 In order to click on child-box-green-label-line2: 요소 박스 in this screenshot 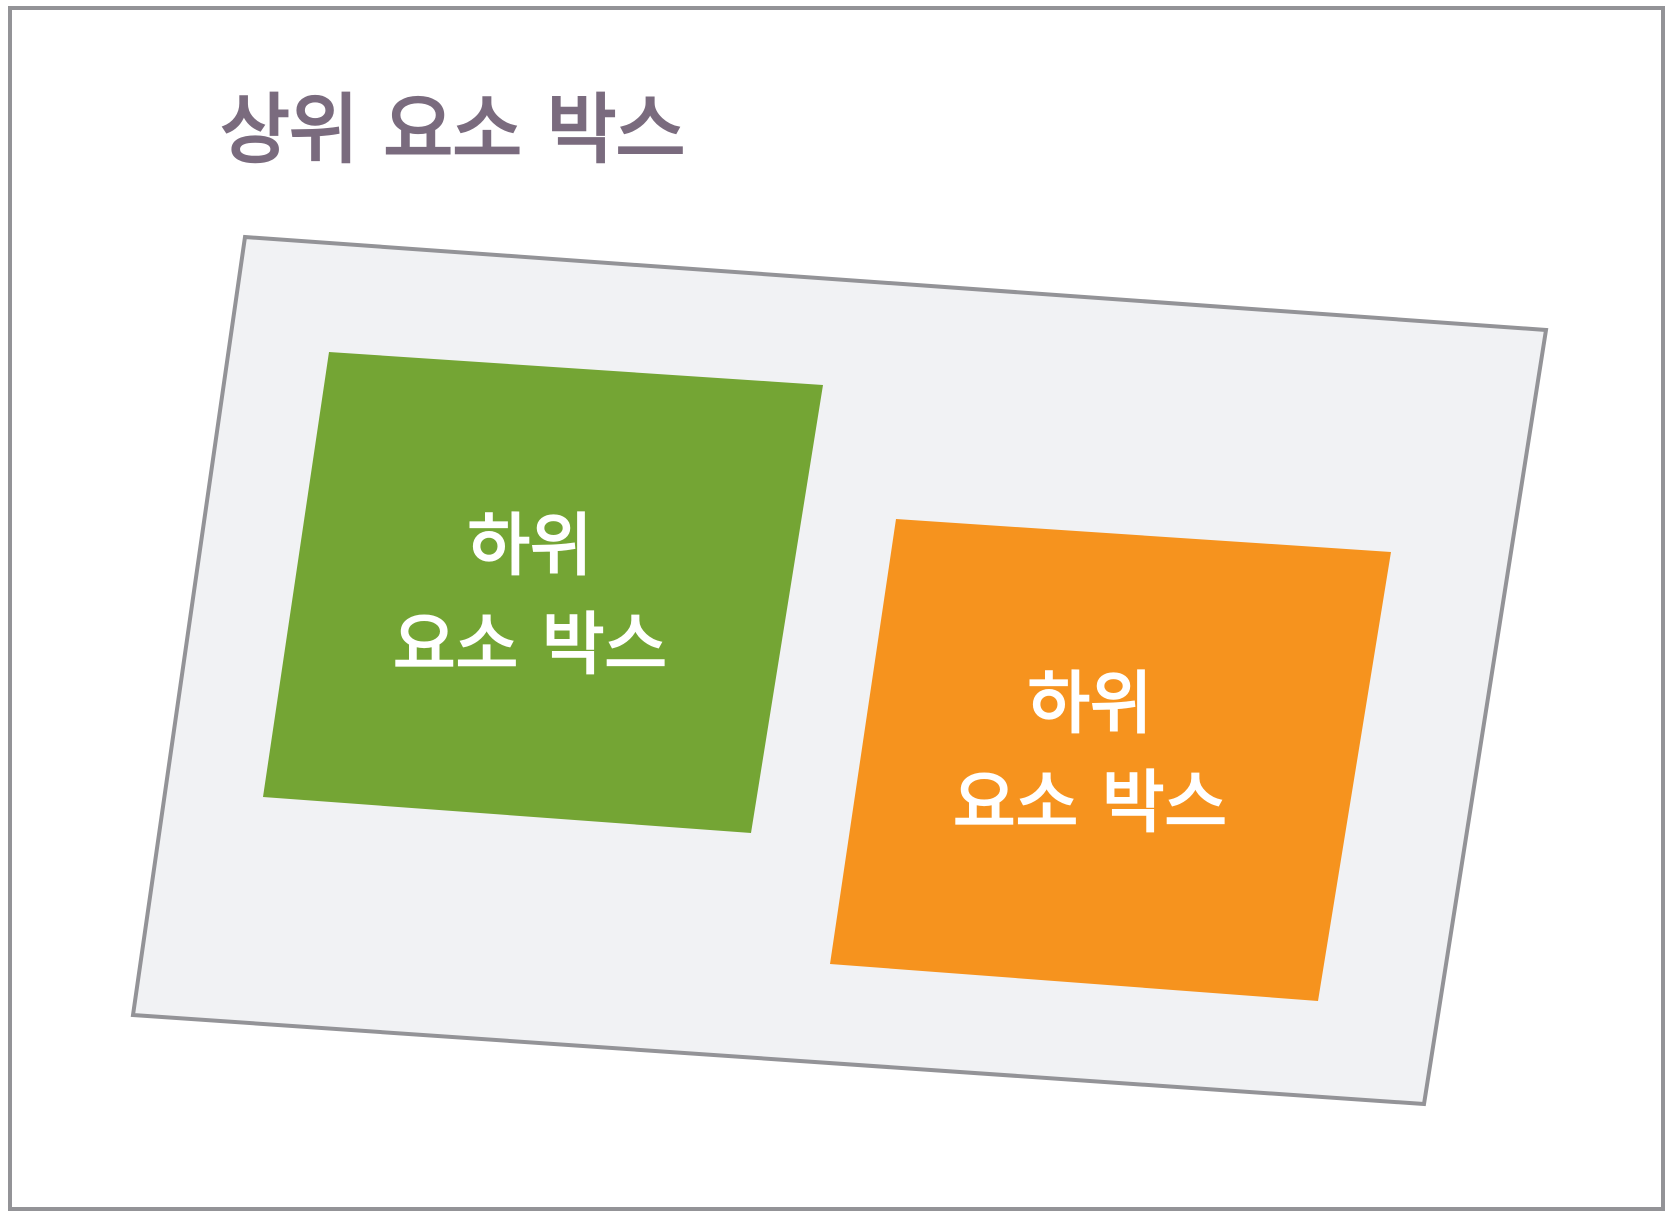, I will do `click(530, 645)`.